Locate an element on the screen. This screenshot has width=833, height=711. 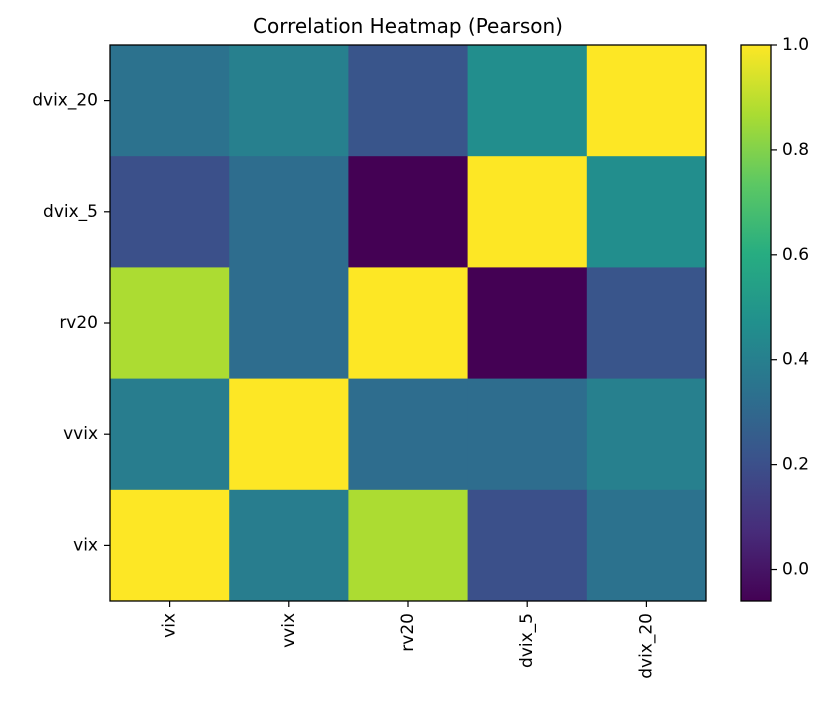
y-tick-label: vix is located at coordinates (85, 545).